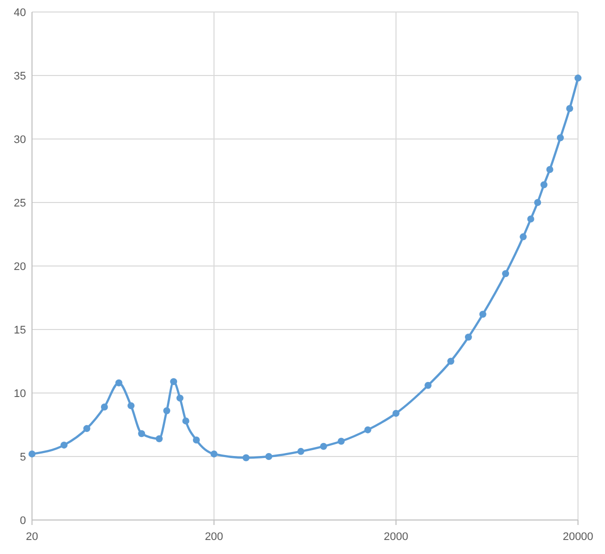  Describe the element at coordinates (214, 537) in the screenshot. I see `x-tick-label: 200` at that location.